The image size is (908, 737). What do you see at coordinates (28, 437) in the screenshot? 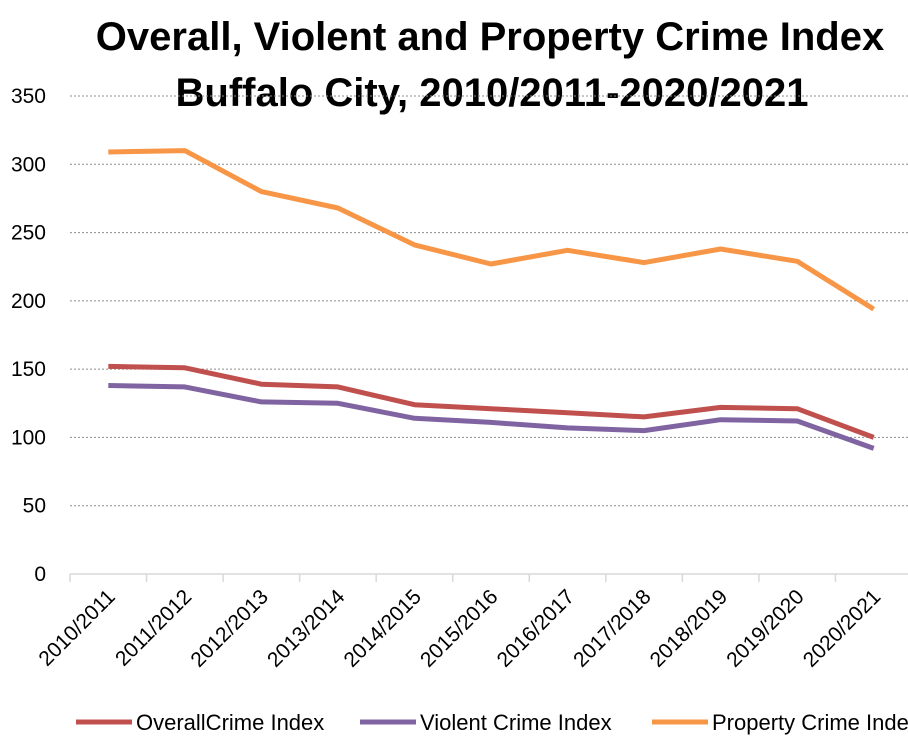
I see `y-tick-label: 100` at bounding box center [28, 437].